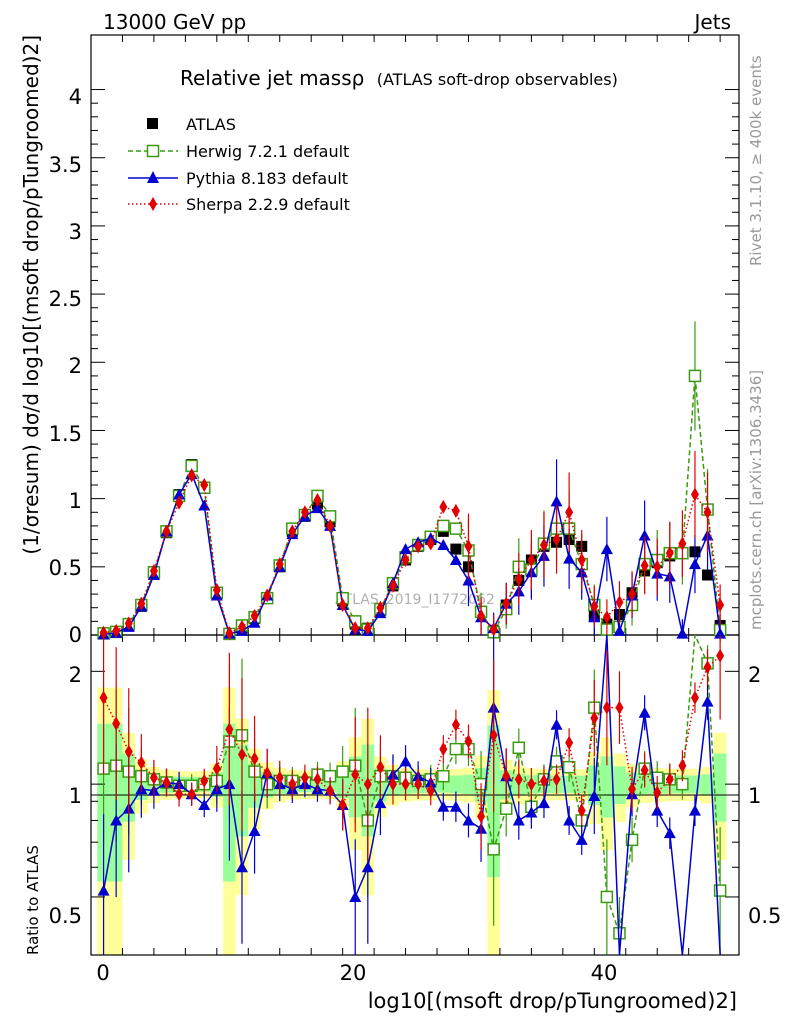 The height and width of the screenshot is (1024, 786). I want to click on main-y-tick-2: 2, so click(75, 366).